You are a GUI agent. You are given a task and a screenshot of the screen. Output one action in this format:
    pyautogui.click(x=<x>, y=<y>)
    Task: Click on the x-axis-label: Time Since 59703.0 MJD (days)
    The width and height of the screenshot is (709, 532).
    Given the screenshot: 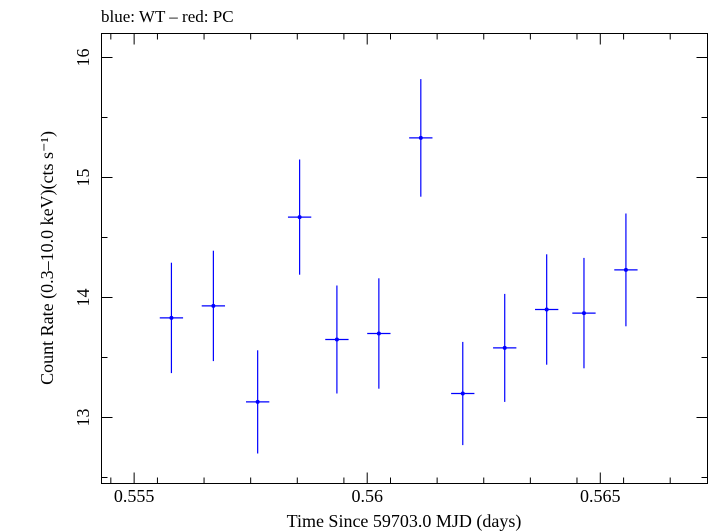 What is the action you would take?
    pyautogui.click(x=404, y=521)
    